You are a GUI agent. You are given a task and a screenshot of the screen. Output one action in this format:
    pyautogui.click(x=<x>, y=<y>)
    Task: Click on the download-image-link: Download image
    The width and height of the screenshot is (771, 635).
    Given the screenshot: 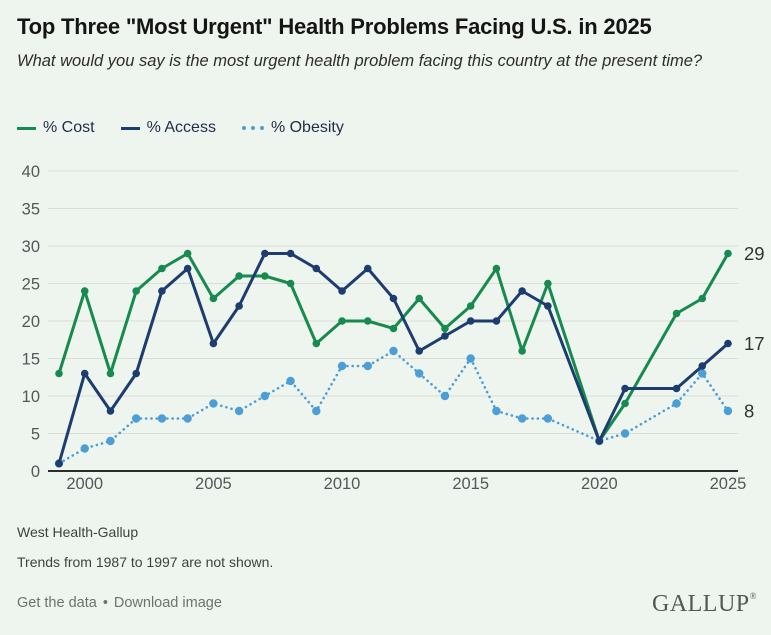 What is the action you would take?
    pyautogui.click(x=167, y=603)
    